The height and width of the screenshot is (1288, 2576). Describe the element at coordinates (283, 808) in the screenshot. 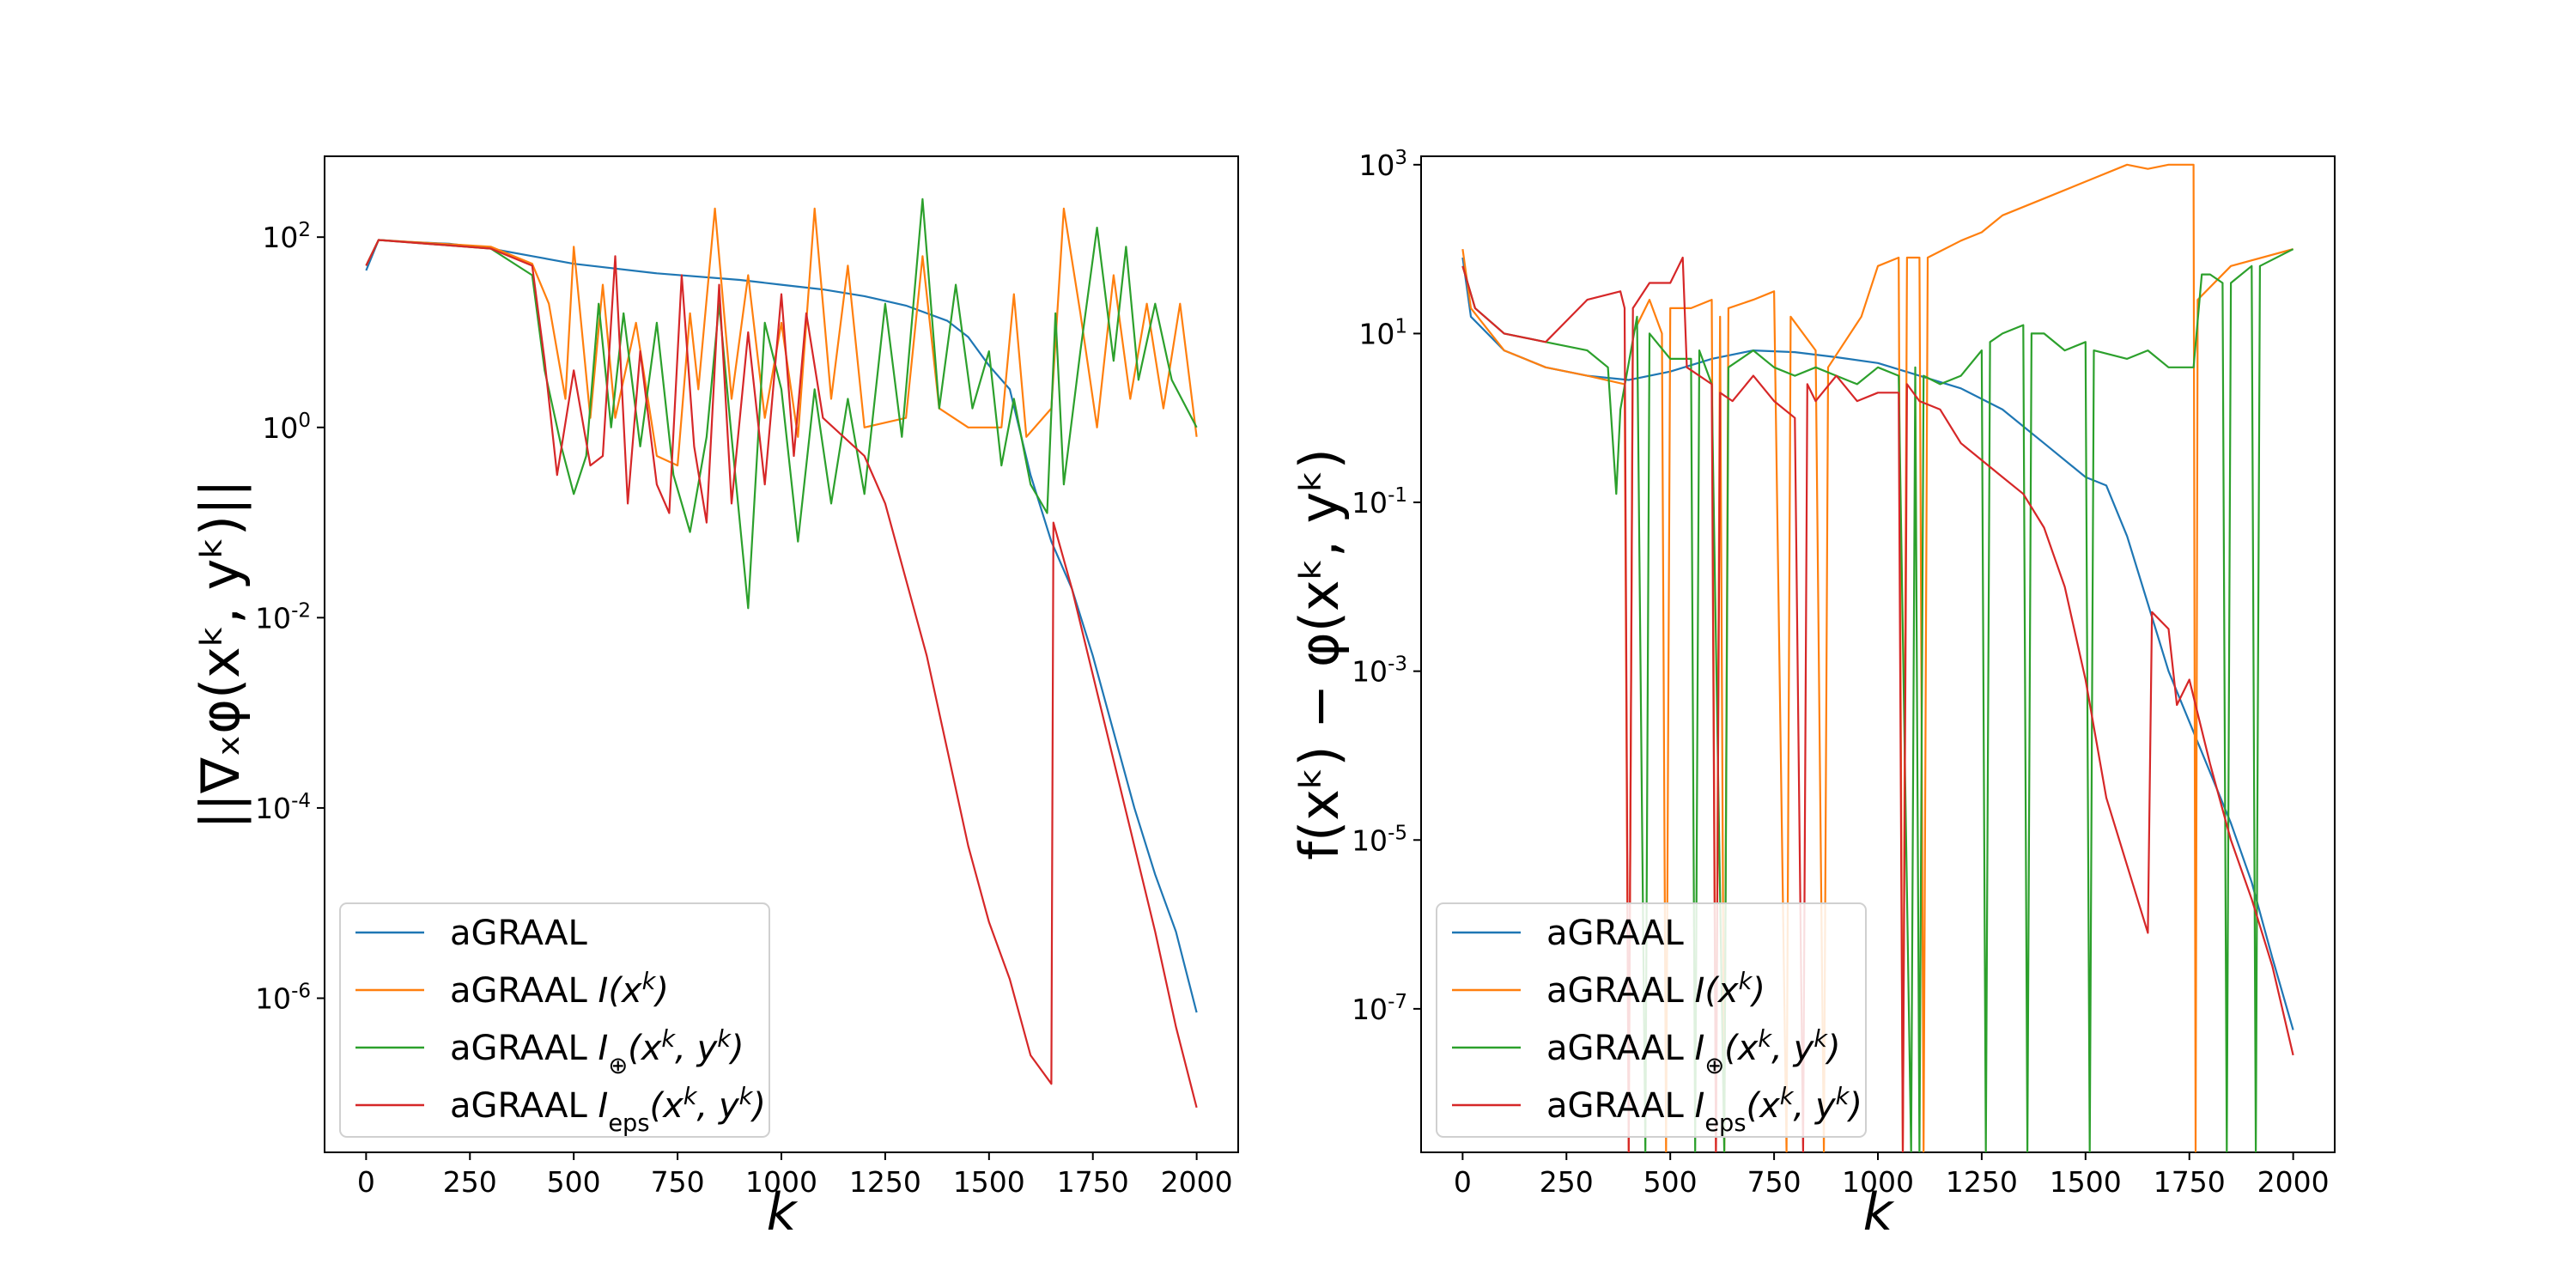

I see `y-tick-label: 10⁻⁴` at that location.